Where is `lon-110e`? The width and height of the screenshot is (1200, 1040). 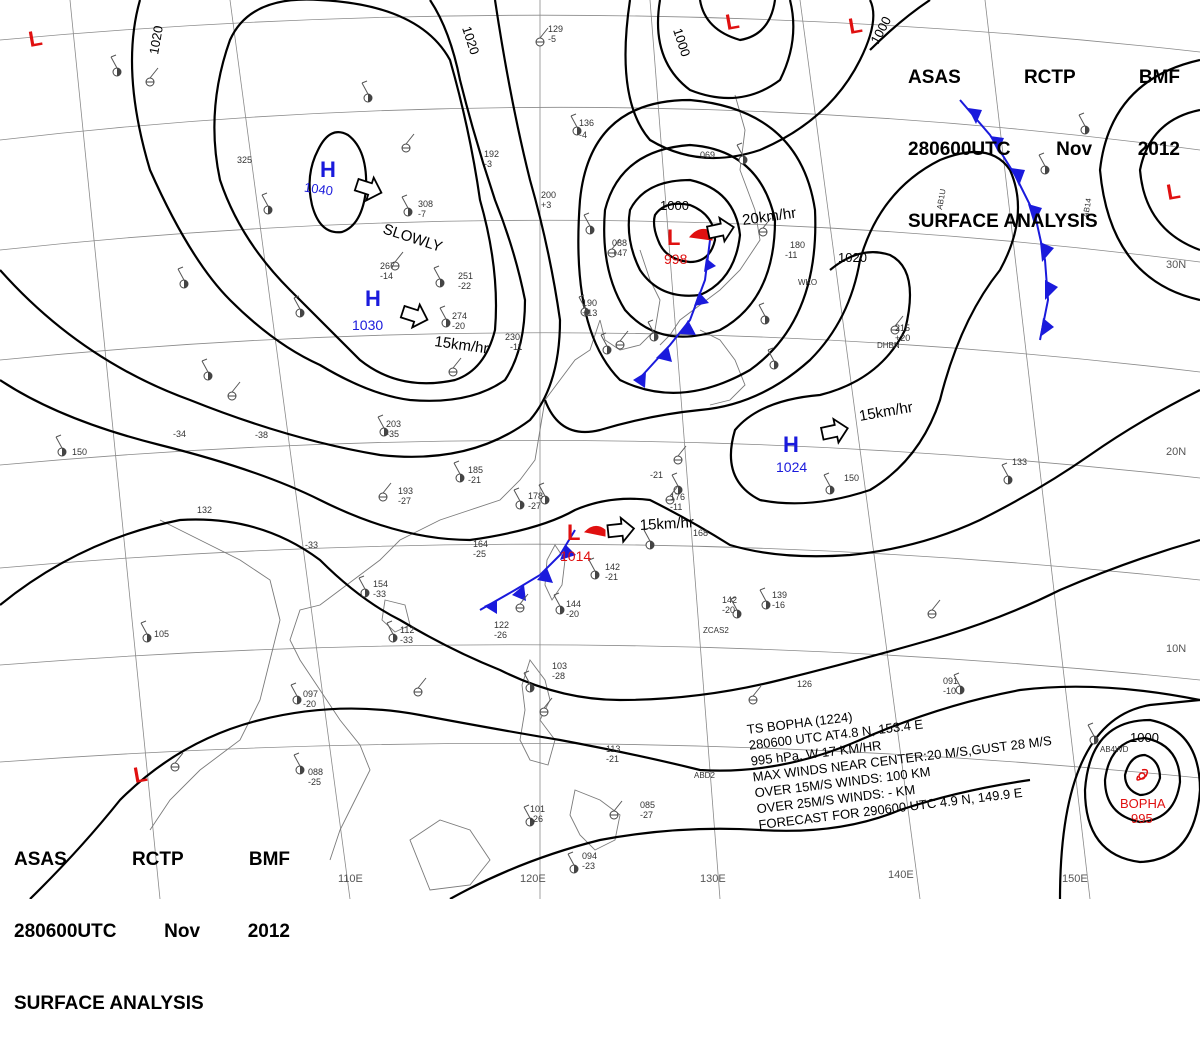 lon-110e is located at coordinates (290, 449).